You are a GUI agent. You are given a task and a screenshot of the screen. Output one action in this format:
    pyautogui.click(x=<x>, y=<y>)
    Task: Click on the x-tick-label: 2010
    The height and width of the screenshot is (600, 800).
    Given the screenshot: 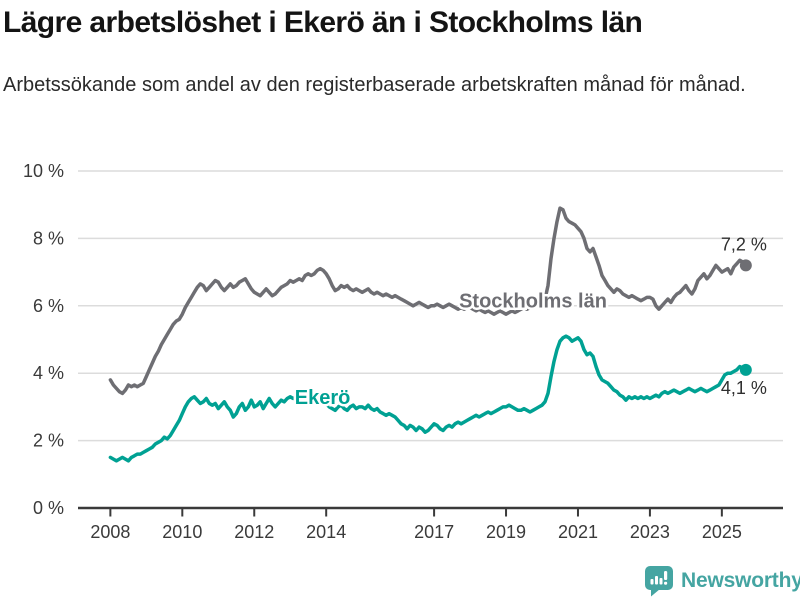 What is the action you would take?
    pyautogui.click(x=182, y=532)
    